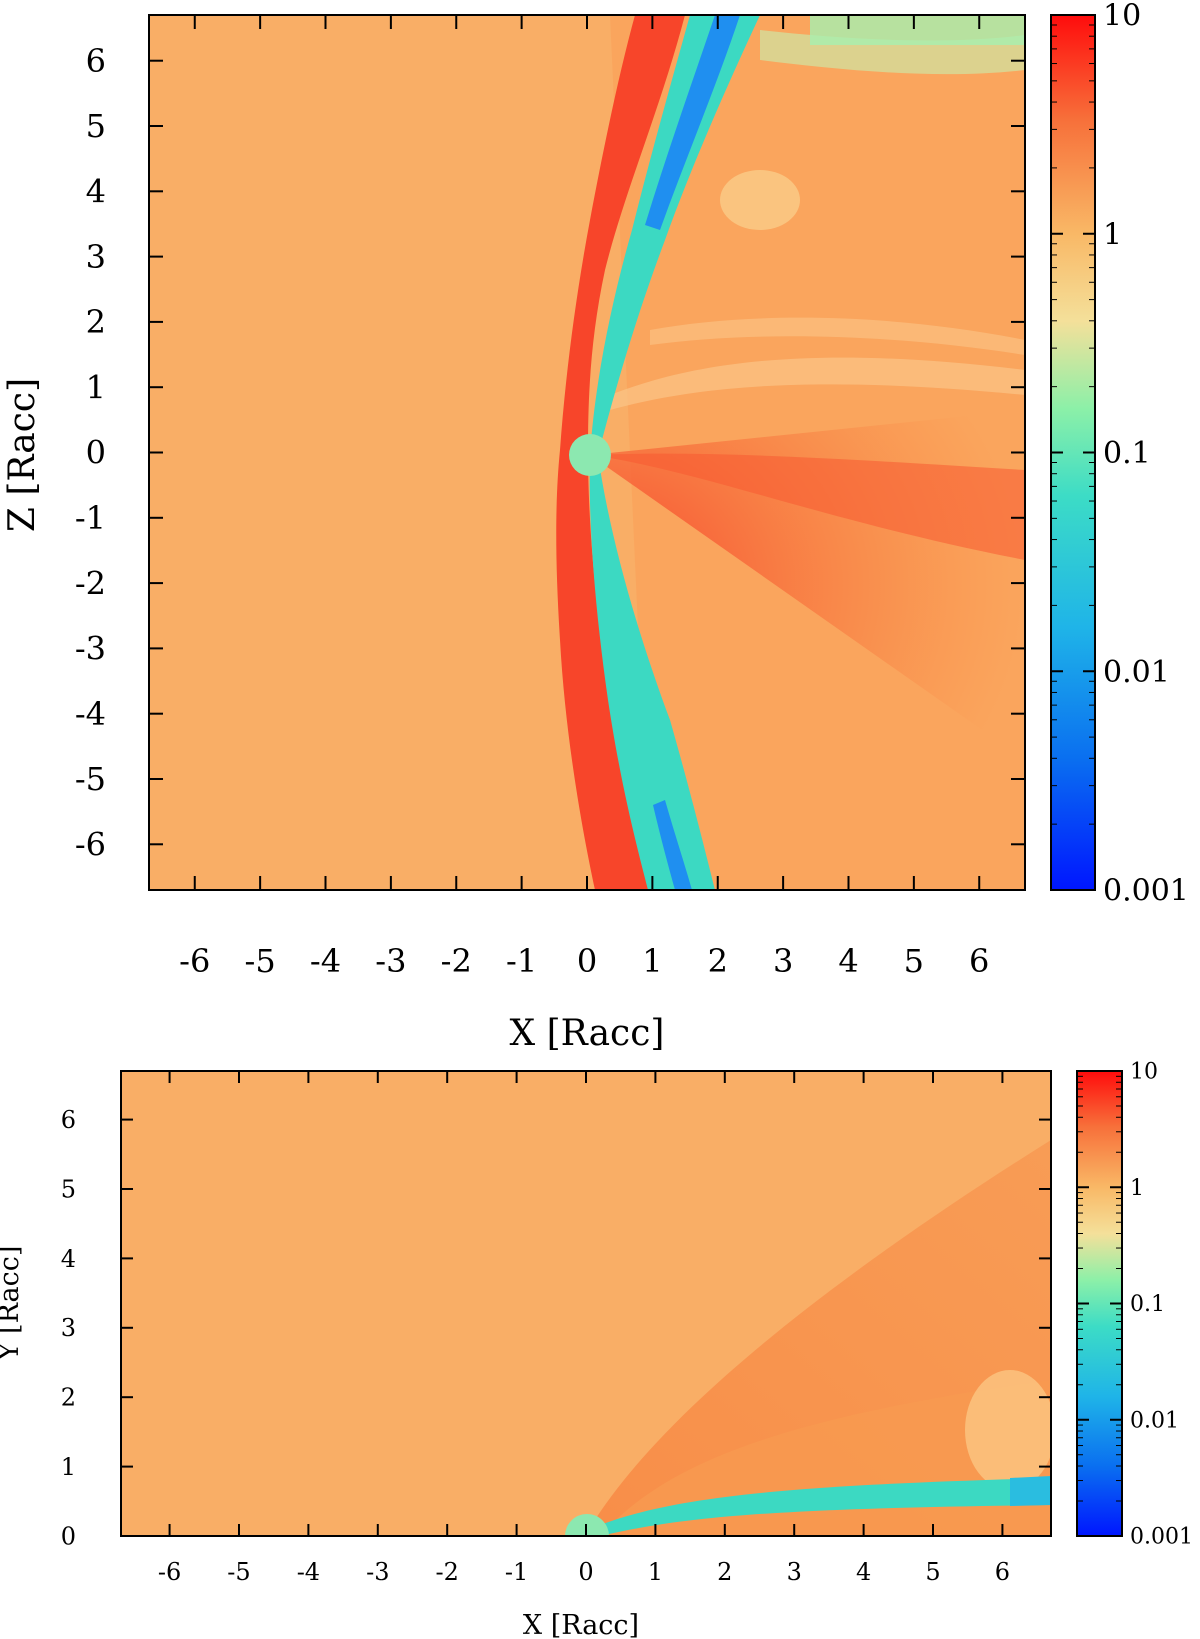 The image size is (1200, 1639). I want to click on top-y-axis-label: Z [Racc], so click(22, 455).